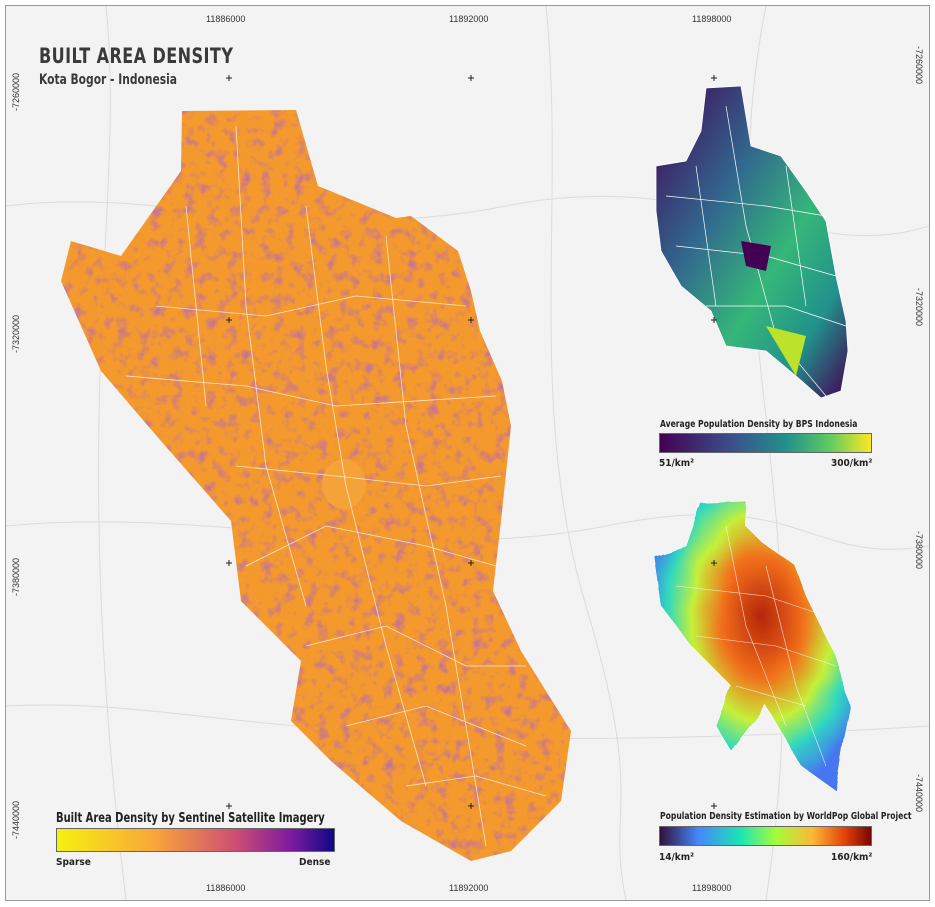 Image resolution: width=935 pixels, height=907 pixels. I want to click on map-title: BUILT AREA DENSITY, so click(136, 56).